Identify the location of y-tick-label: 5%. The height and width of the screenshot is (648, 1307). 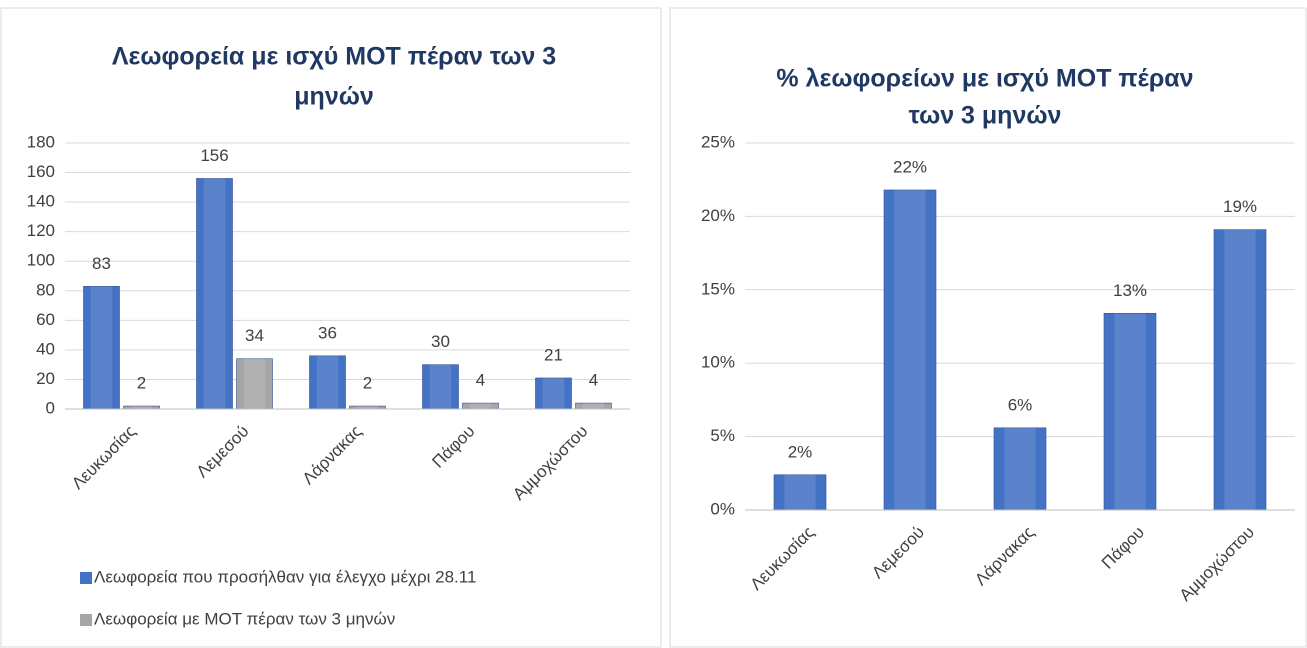
(722, 435).